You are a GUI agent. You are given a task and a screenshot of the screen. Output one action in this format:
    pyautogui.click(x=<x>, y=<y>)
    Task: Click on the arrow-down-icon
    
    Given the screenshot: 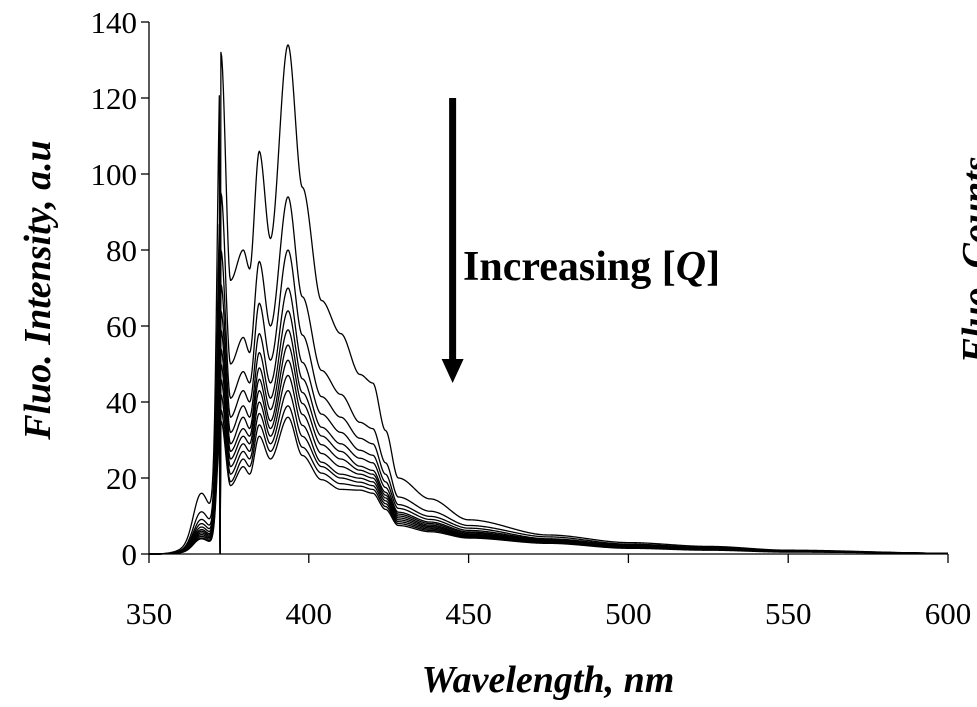 What is the action you would take?
    pyautogui.click(x=452, y=371)
    